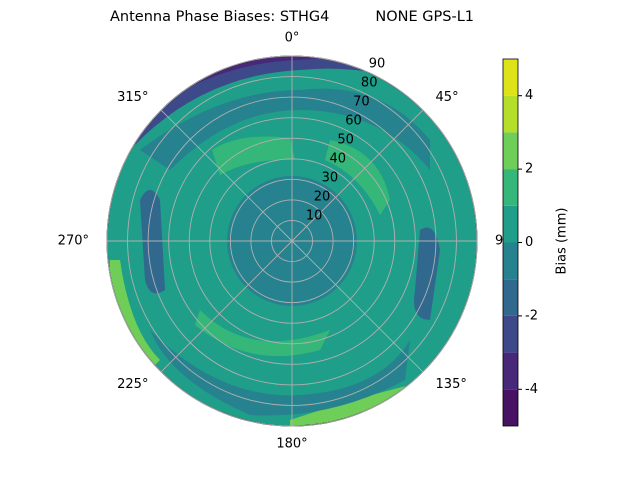  I want to click on r-tick-label: 40, so click(337, 159).